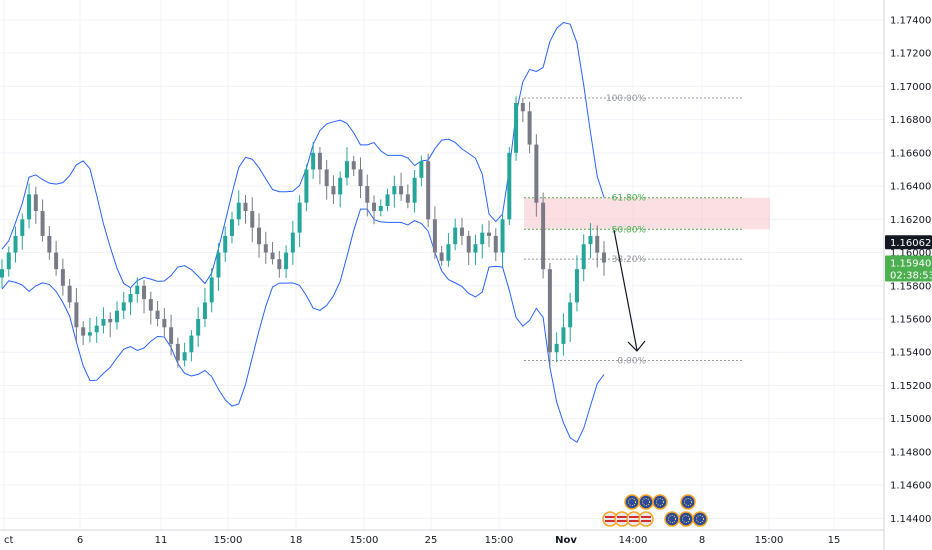 The image size is (932, 550). Describe the element at coordinates (161, 540) in the screenshot. I see `x-tick-label: 11` at that location.